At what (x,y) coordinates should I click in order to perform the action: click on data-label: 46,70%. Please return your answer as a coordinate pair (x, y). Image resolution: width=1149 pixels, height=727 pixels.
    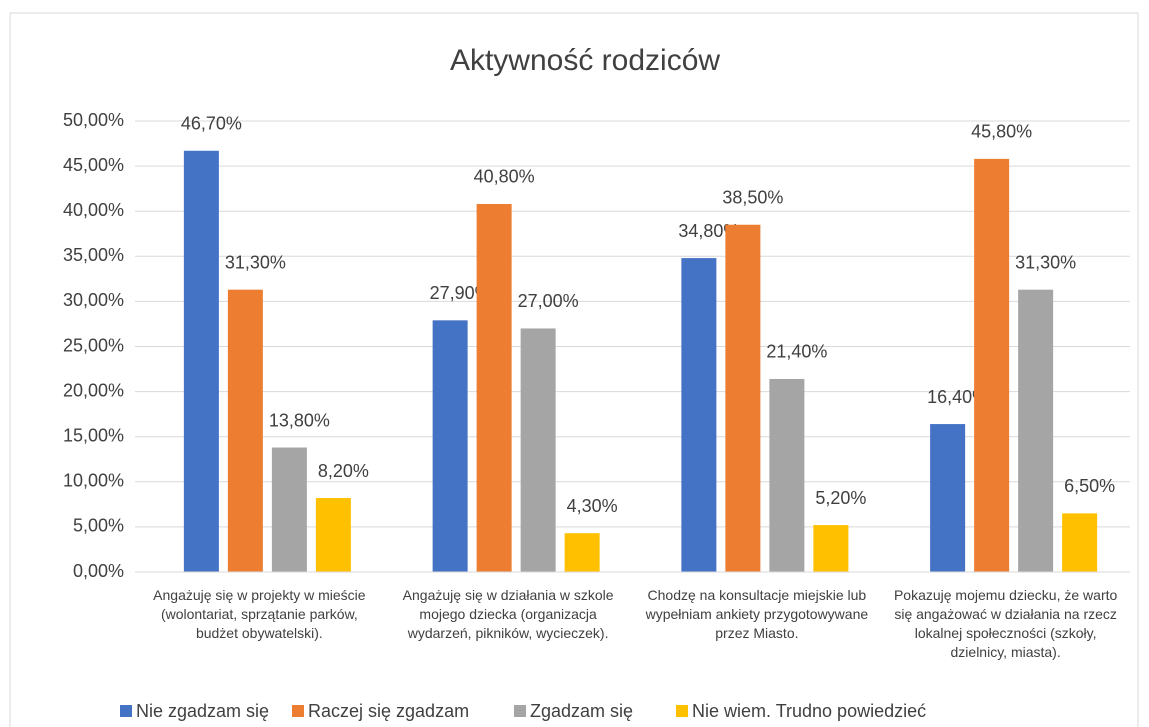
    Looking at the image, I should click on (211, 124).